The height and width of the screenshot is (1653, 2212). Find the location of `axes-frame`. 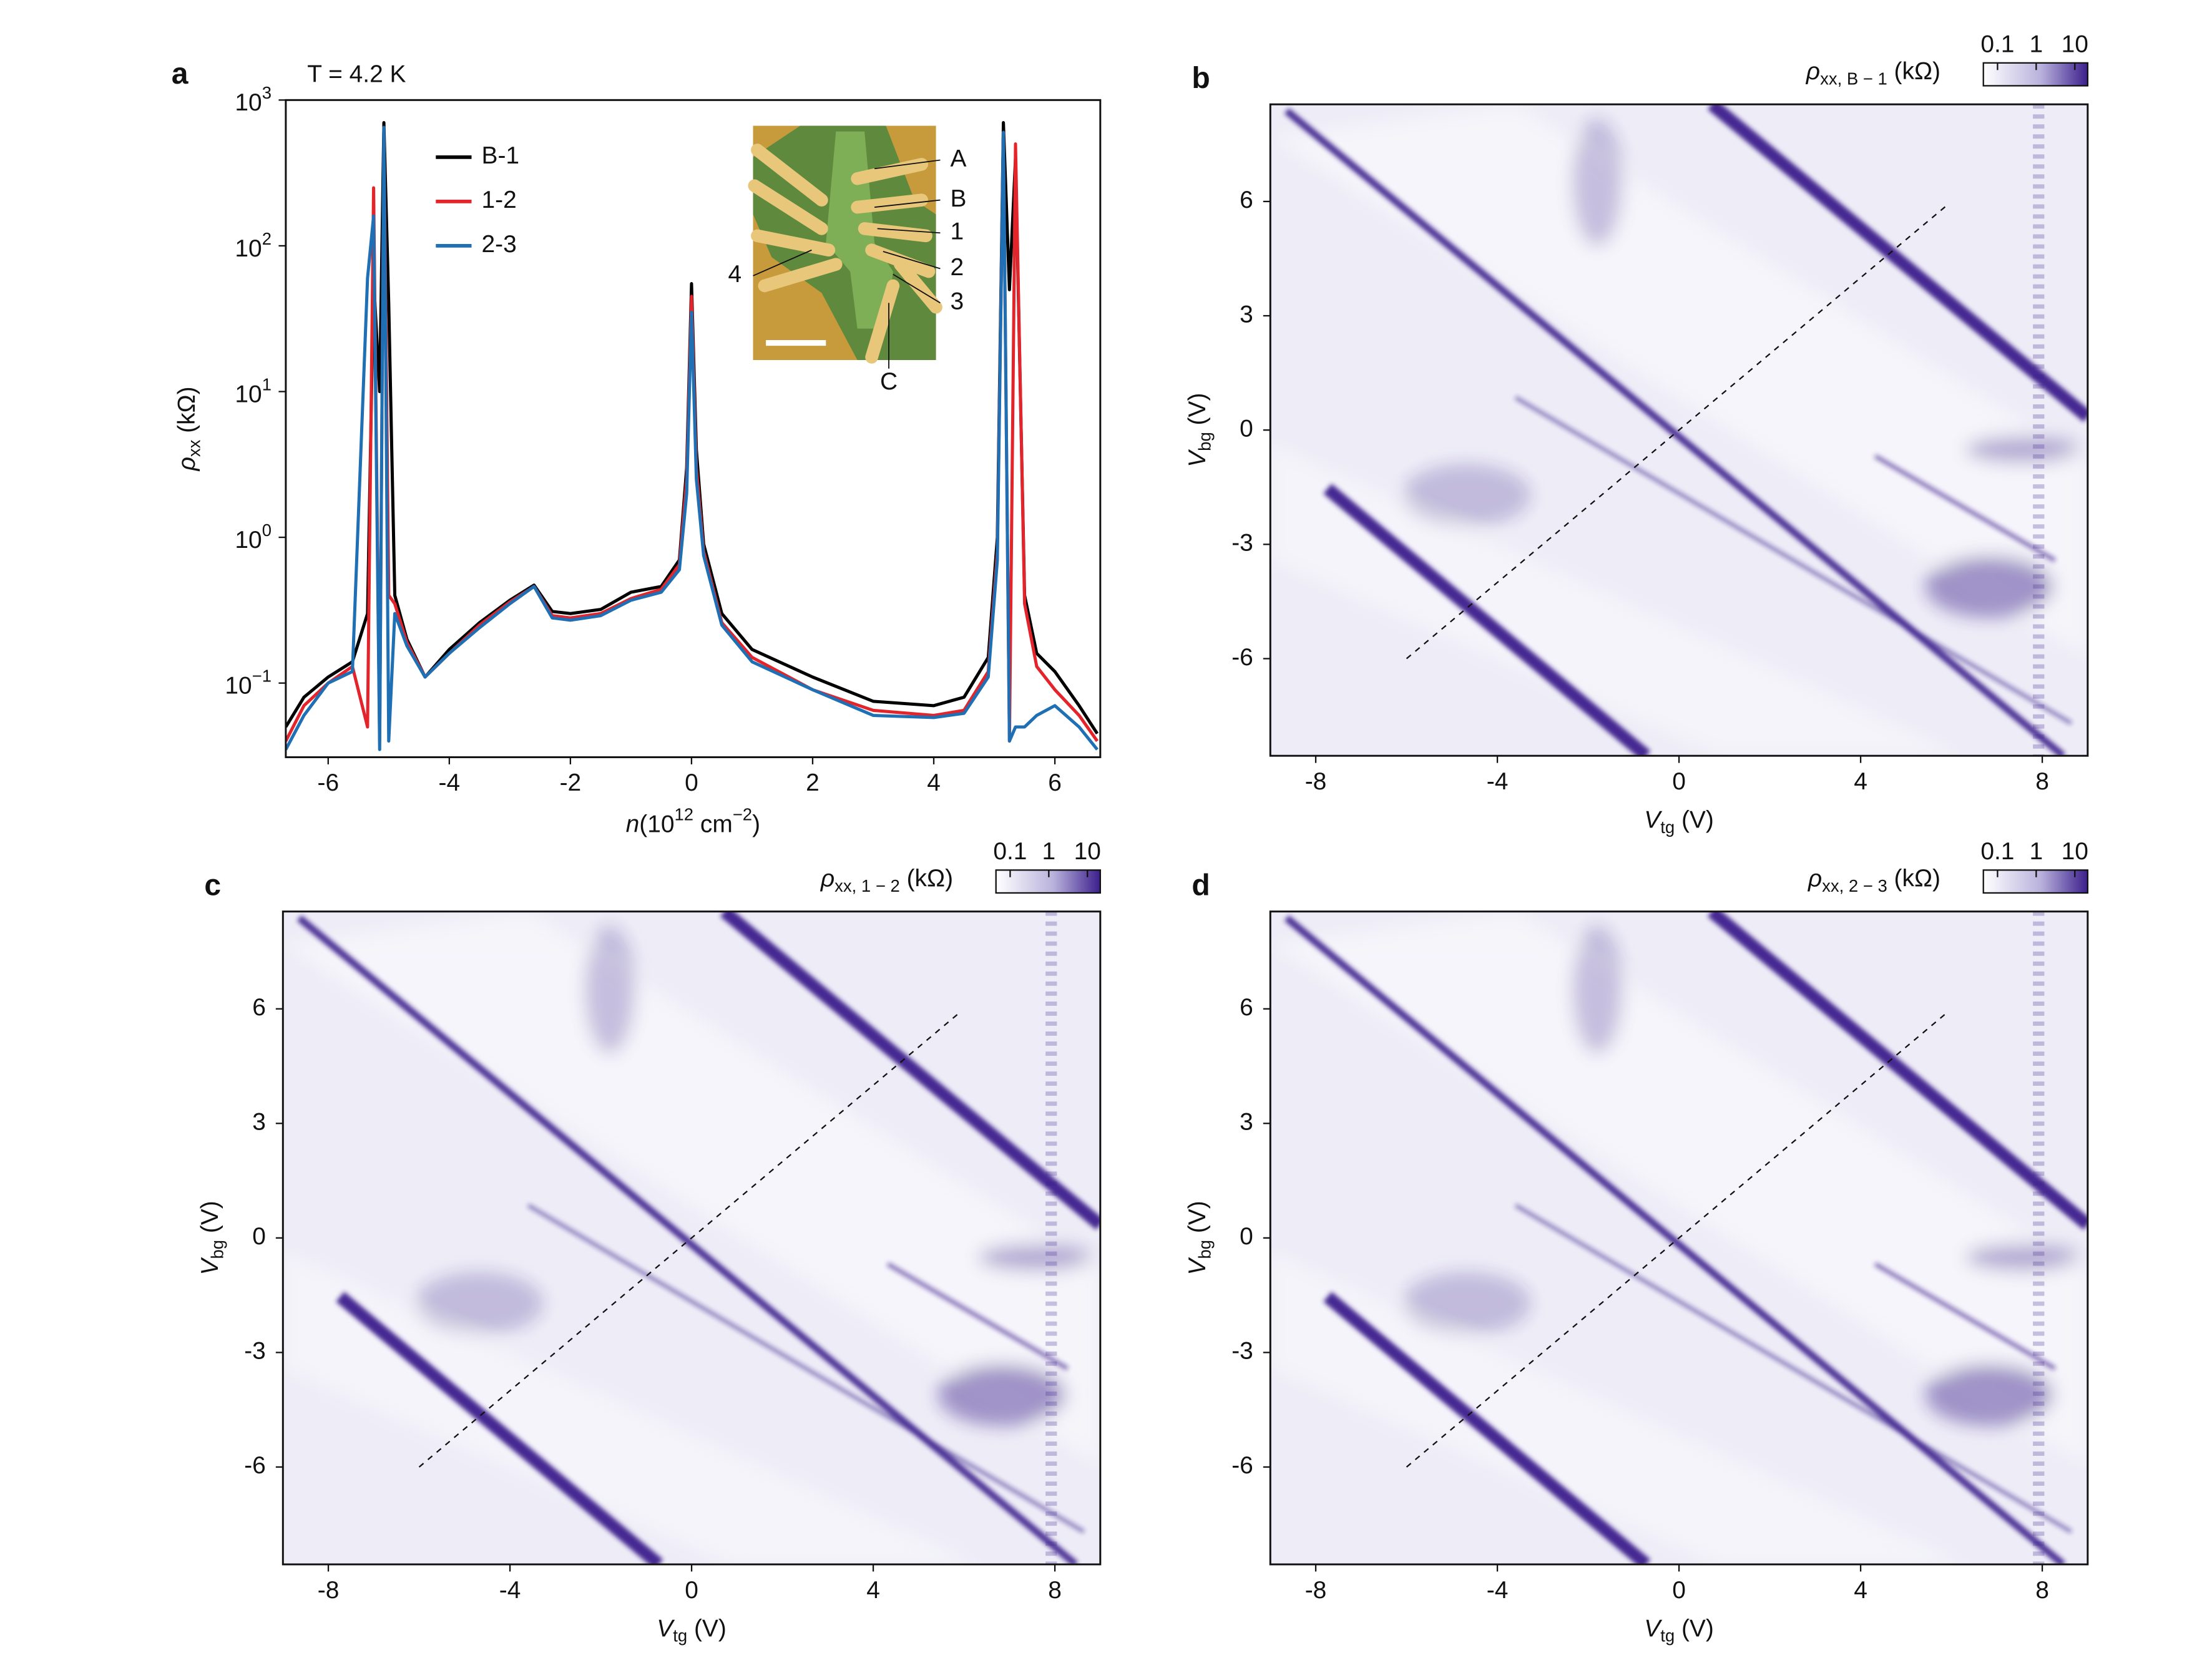

axes-frame is located at coordinates (694, 429).